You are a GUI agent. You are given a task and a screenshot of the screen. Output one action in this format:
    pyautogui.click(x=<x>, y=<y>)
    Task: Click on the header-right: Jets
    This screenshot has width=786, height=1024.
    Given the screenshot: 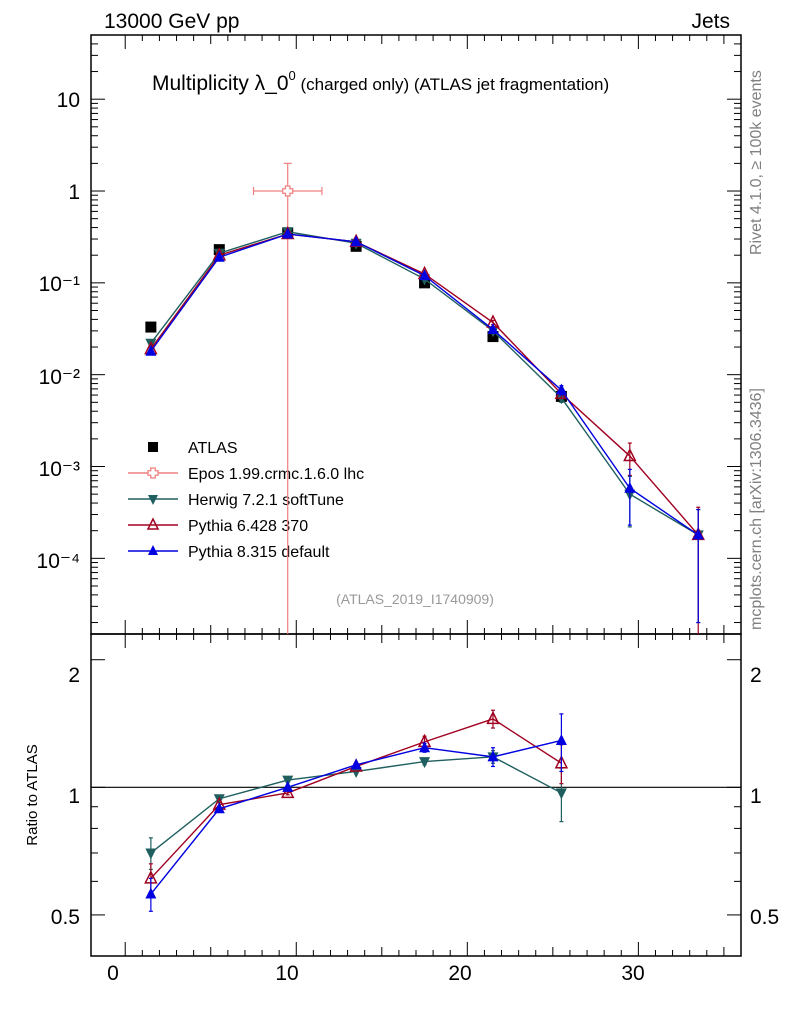 What is the action you would take?
    pyautogui.click(x=710, y=21)
    